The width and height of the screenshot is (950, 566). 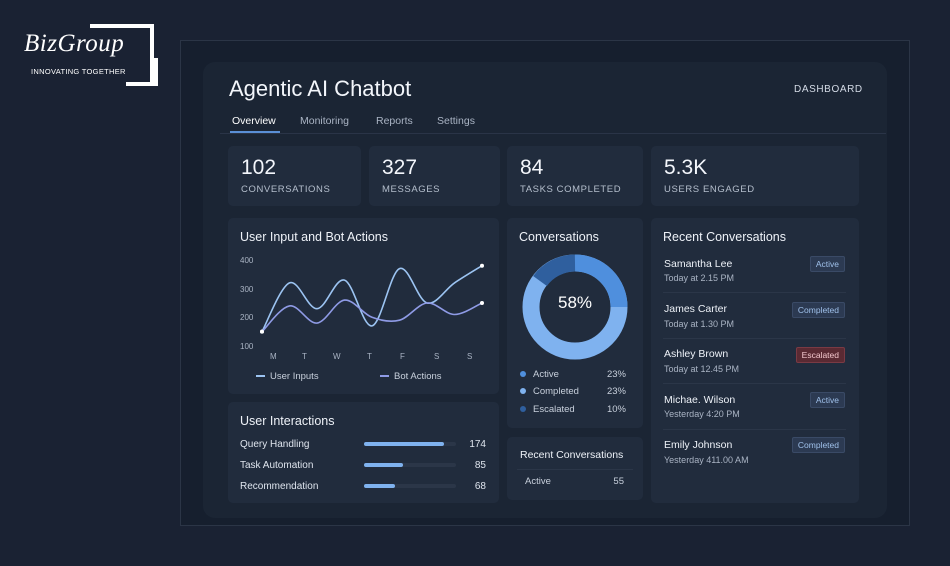 I want to click on donut-center-value: 58%, so click(x=575, y=302).